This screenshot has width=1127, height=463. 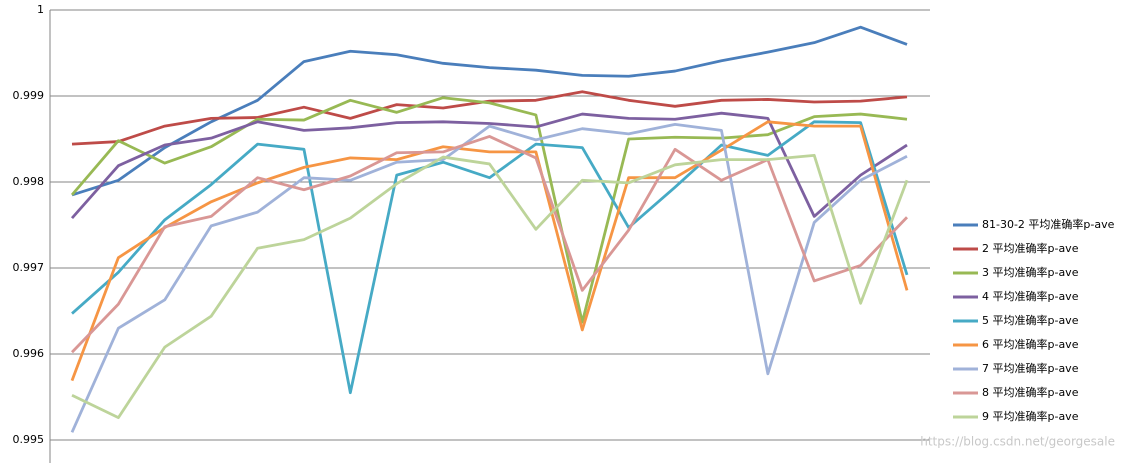 What do you see at coordinates (29, 353) in the screenshot?
I see `y-tick-label: 0.996` at bounding box center [29, 353].